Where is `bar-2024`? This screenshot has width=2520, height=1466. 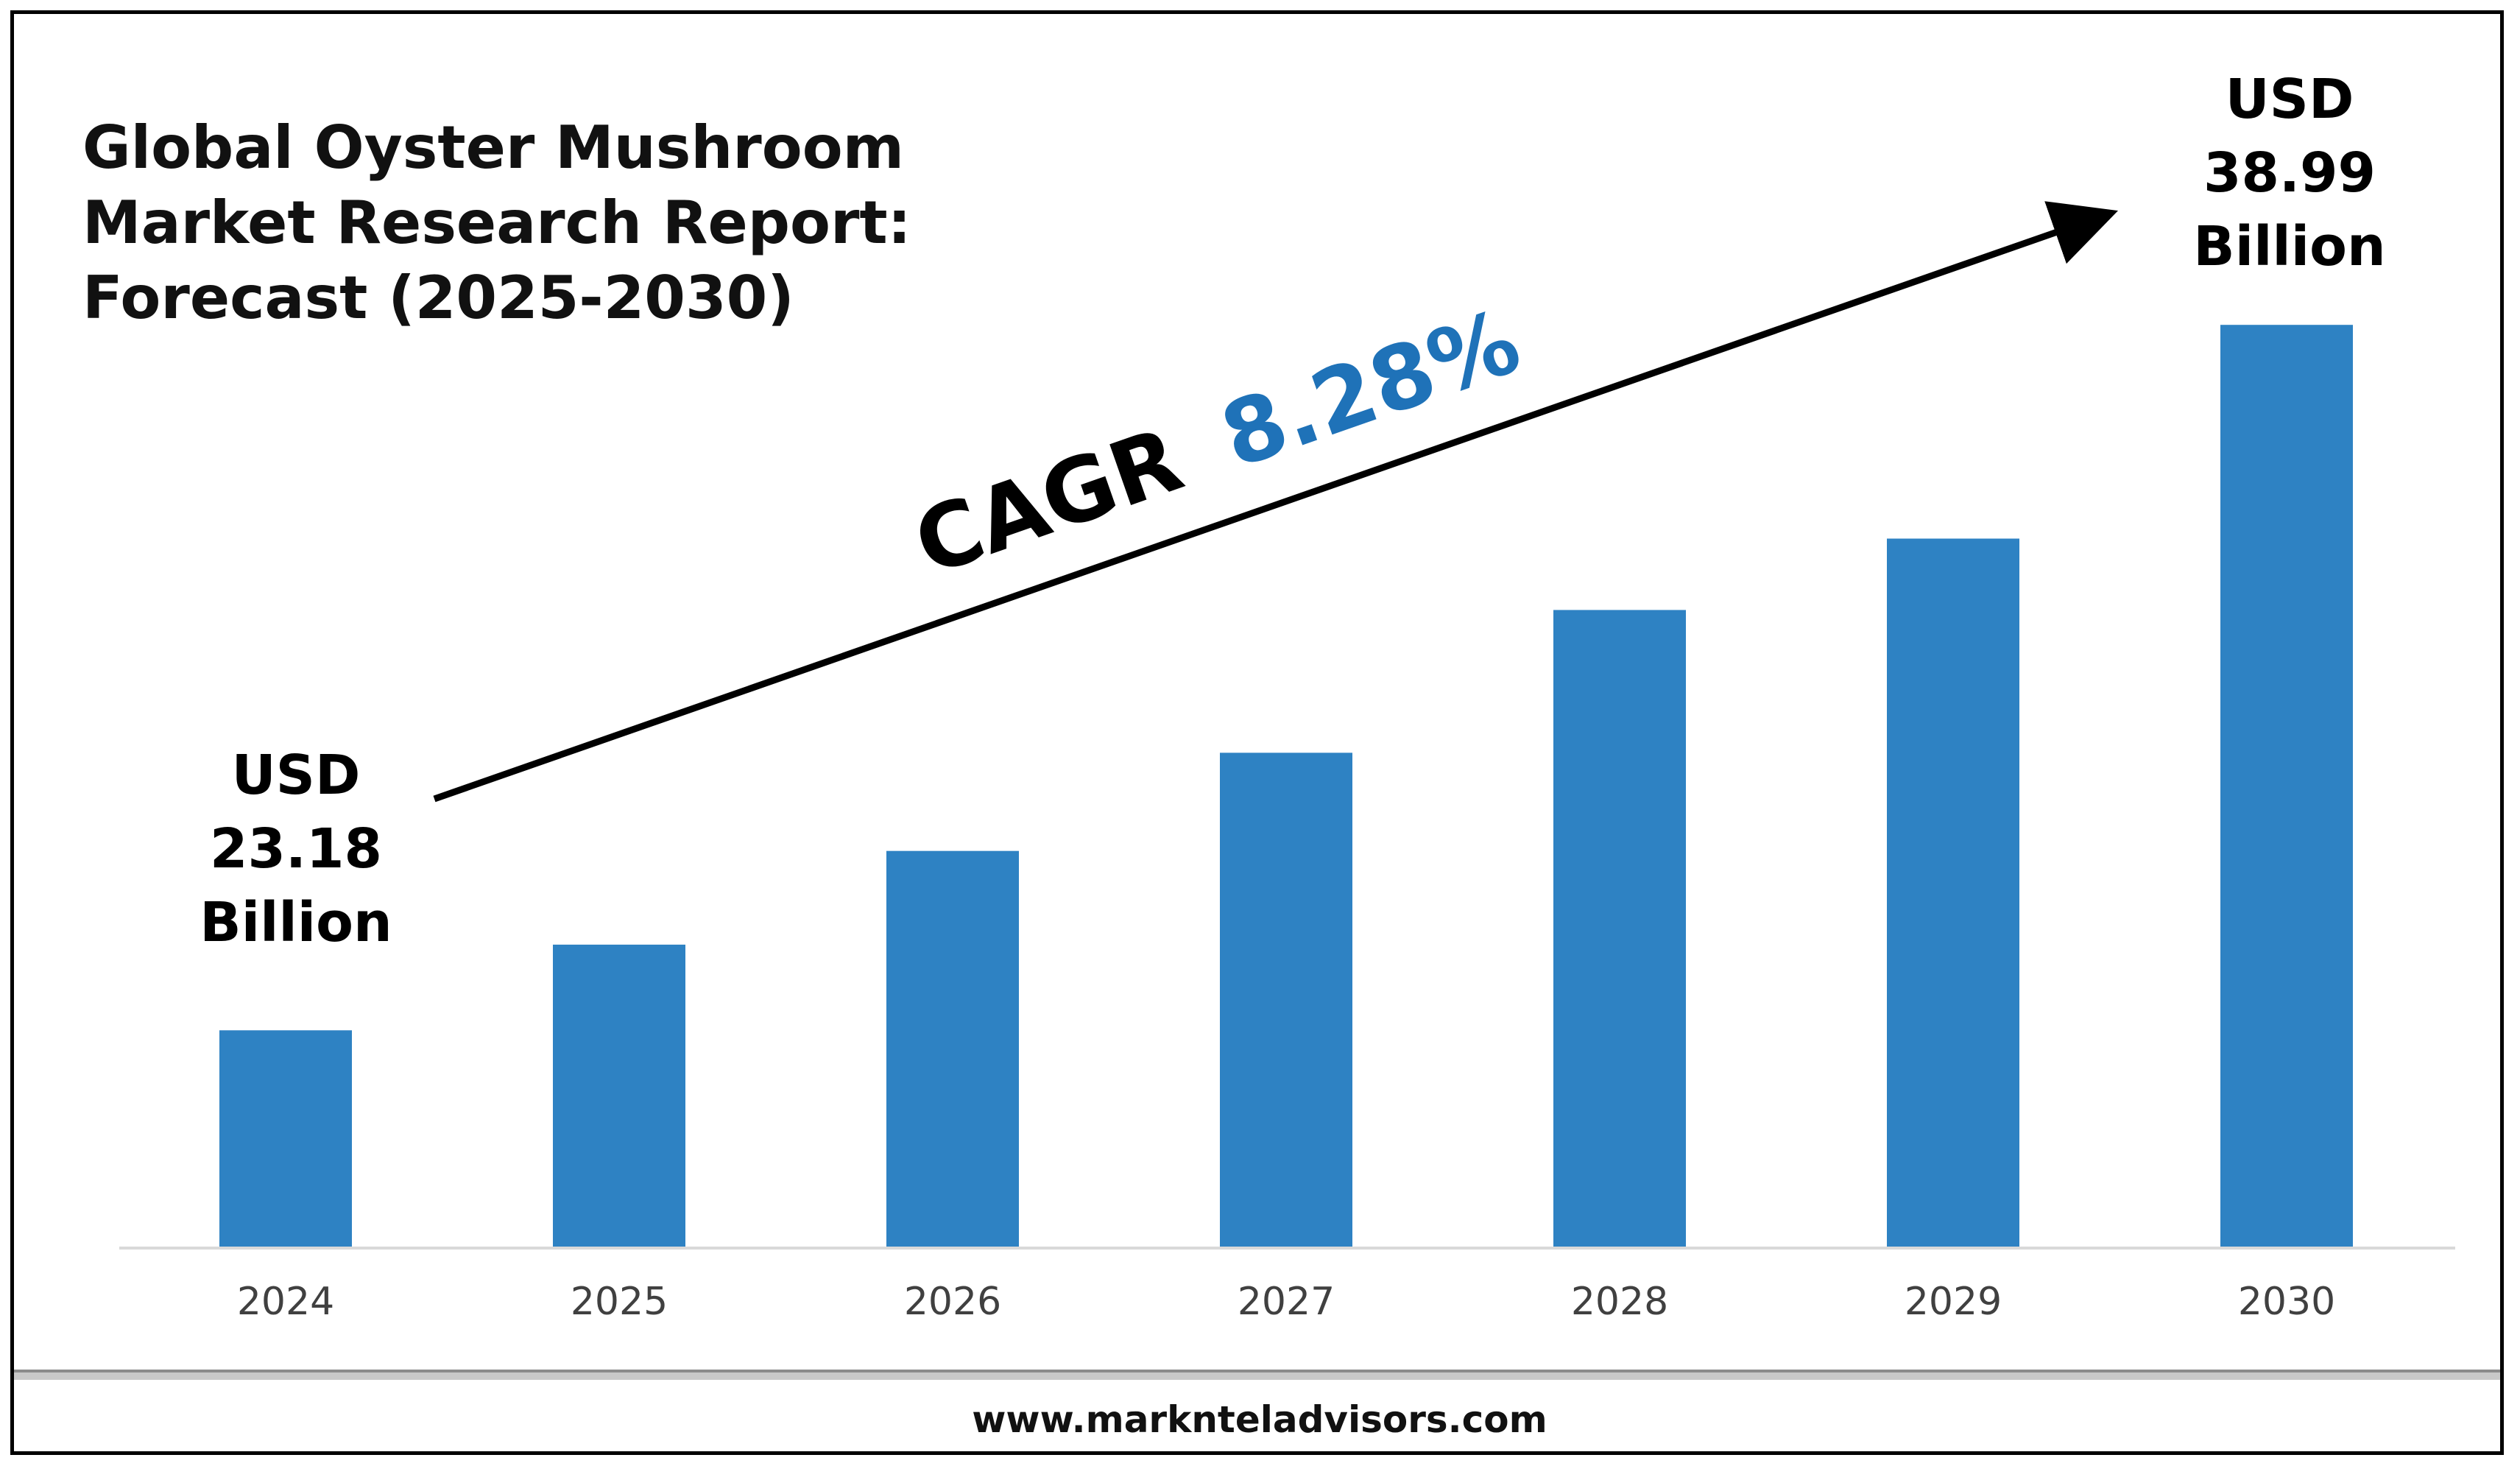 bar-2024 is located at coordinates (285, 1139).